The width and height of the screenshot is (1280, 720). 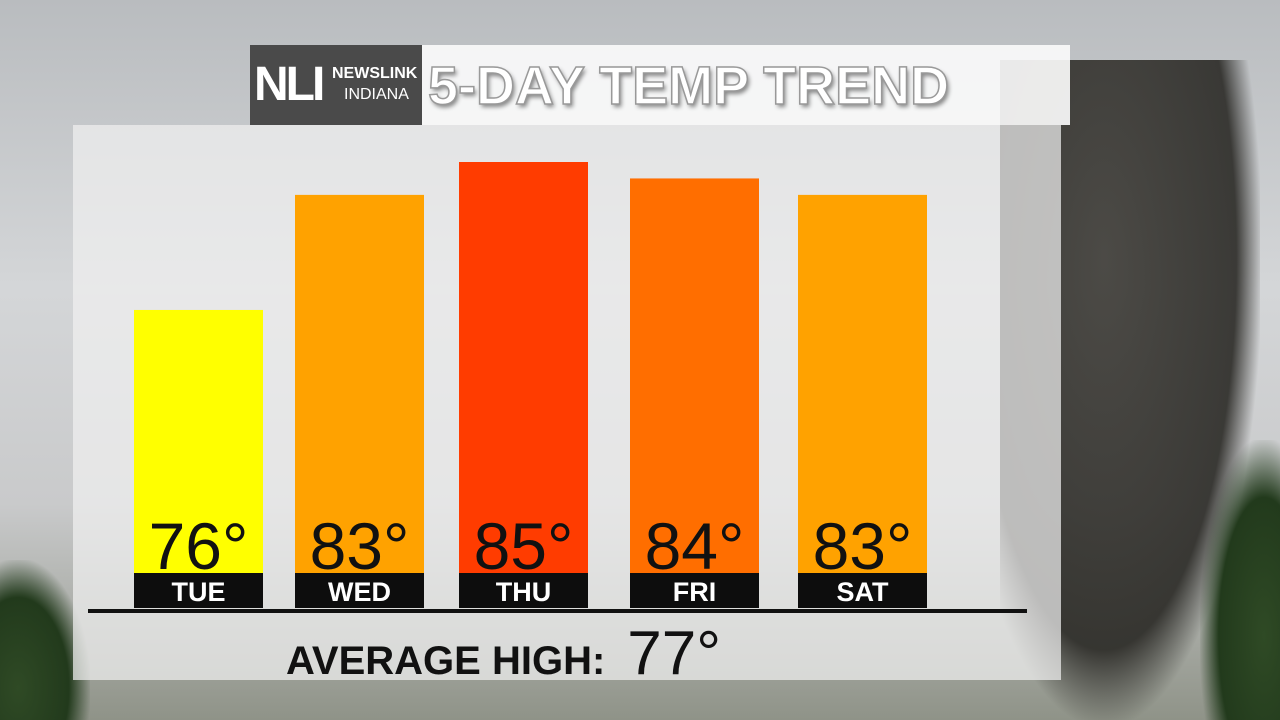 I want to click on bar-thu, so click(x=523, y=367).